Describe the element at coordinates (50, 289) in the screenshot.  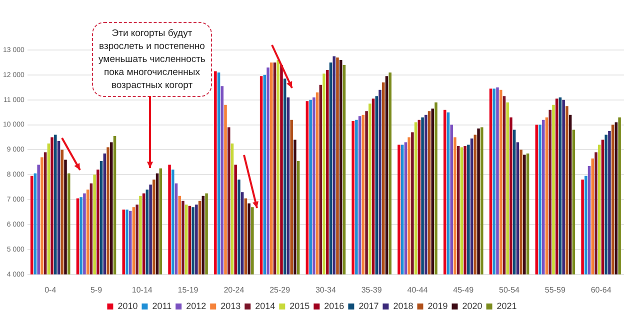
I see `x-tick-label: 0-4` at that location.